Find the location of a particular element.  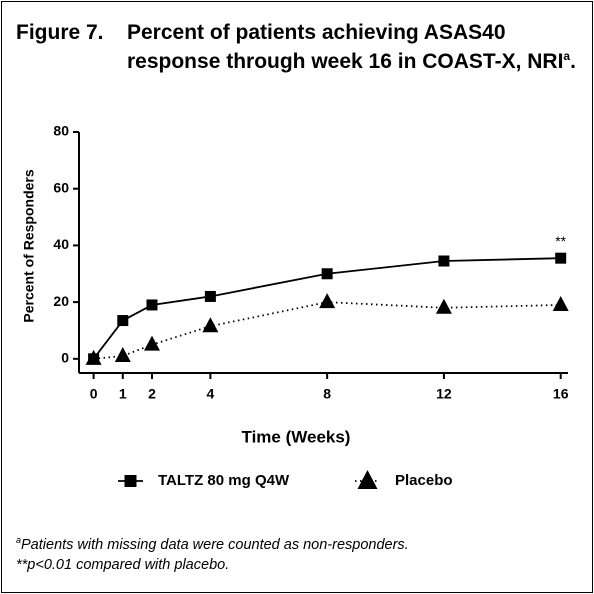

footnote: **p<0.01 compared with placebo. is located at coordinates (212, 565).